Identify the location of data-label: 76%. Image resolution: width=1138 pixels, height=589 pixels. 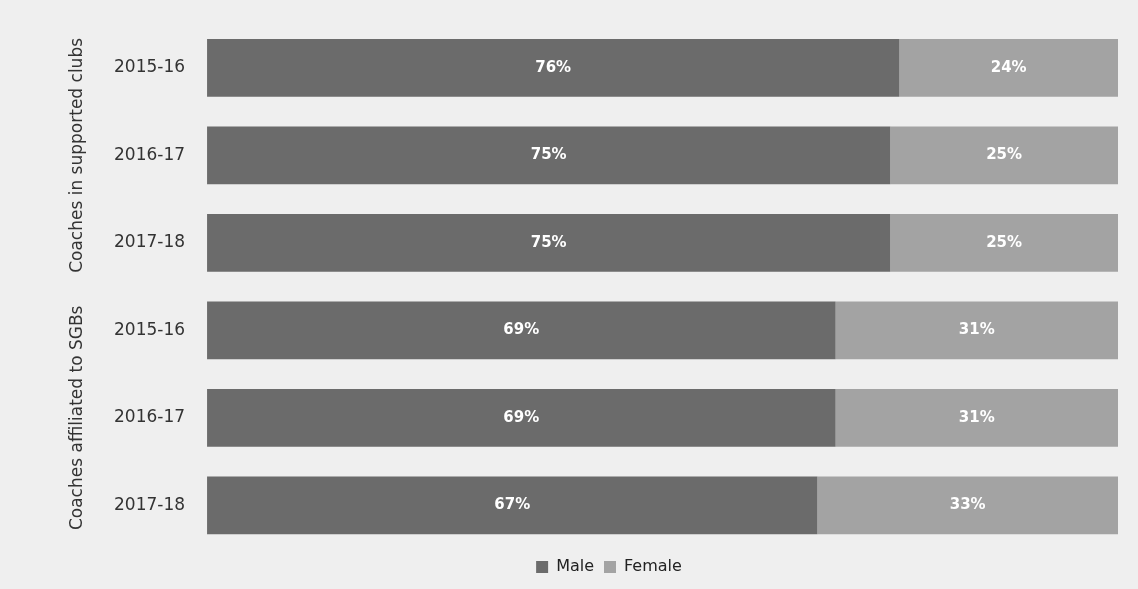
(553, 66).